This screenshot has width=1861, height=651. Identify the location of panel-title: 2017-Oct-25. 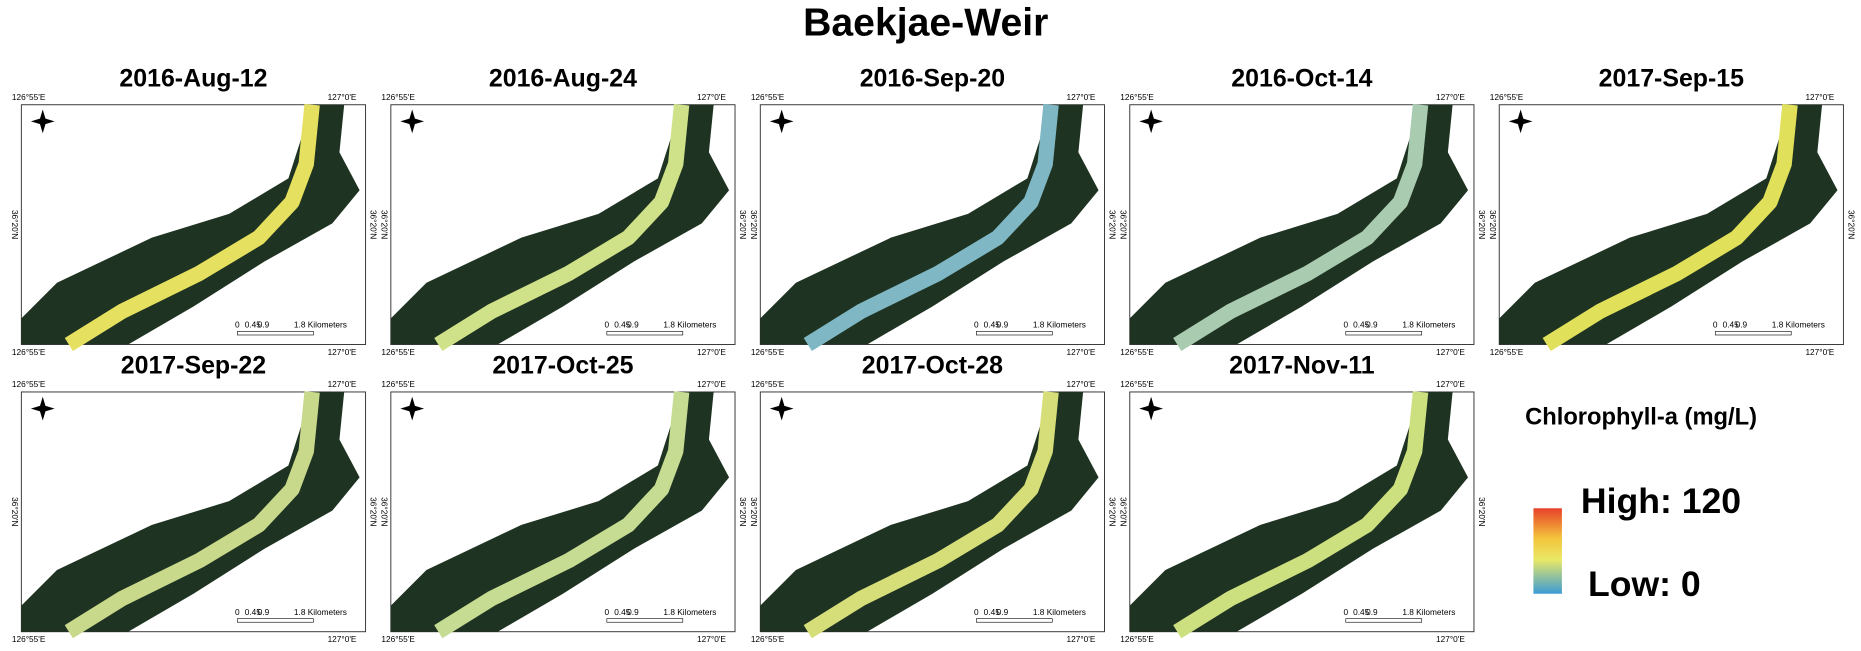
(562, 366).